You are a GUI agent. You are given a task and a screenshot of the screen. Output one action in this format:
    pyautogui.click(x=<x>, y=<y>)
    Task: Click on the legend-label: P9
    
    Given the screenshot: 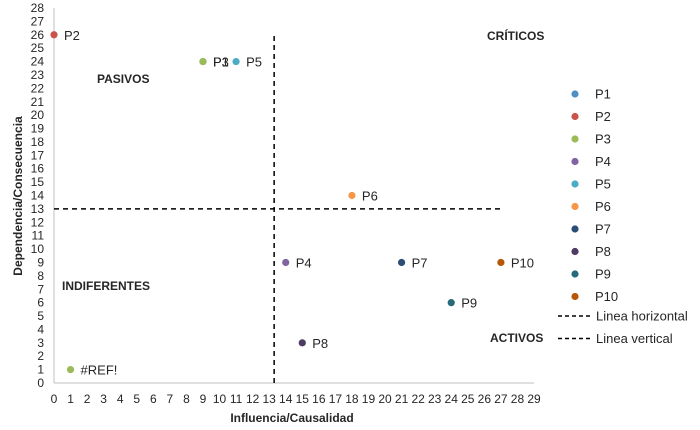 What is the action you would take?
    pyautogui.click(x=603, y=274)
    